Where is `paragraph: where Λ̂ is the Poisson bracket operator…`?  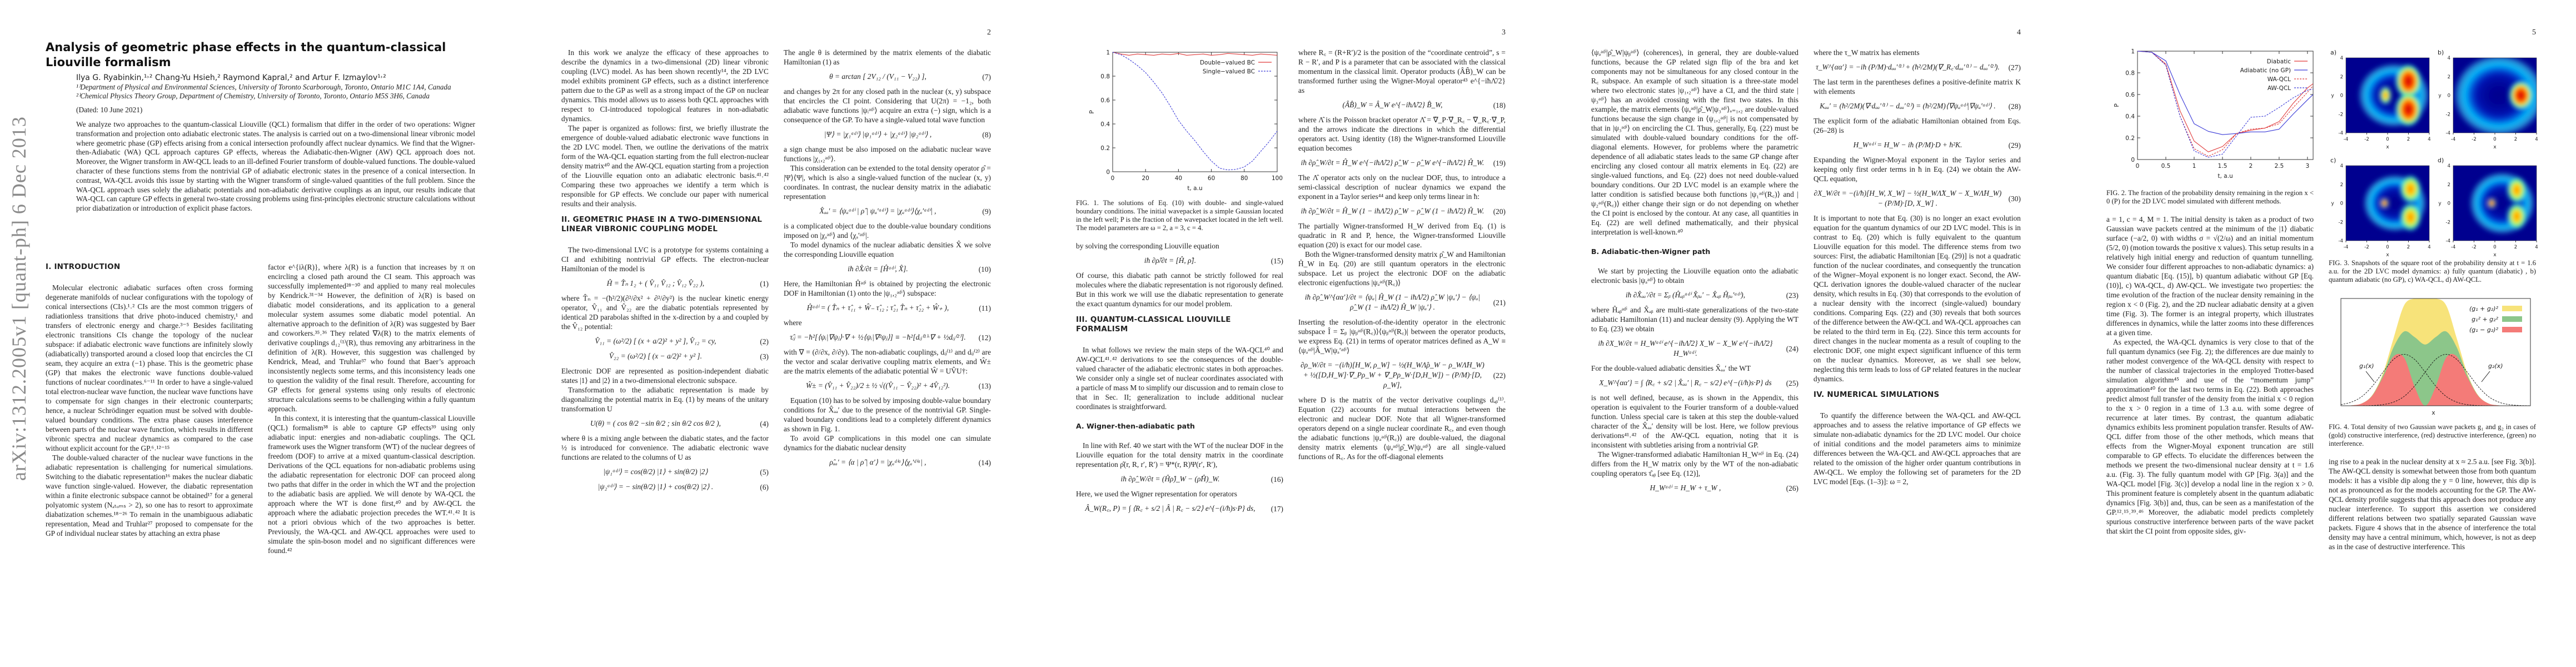
paragraph: where Λ̂ is the Poisson bracket operator… is located at coordinates (1402, 134).